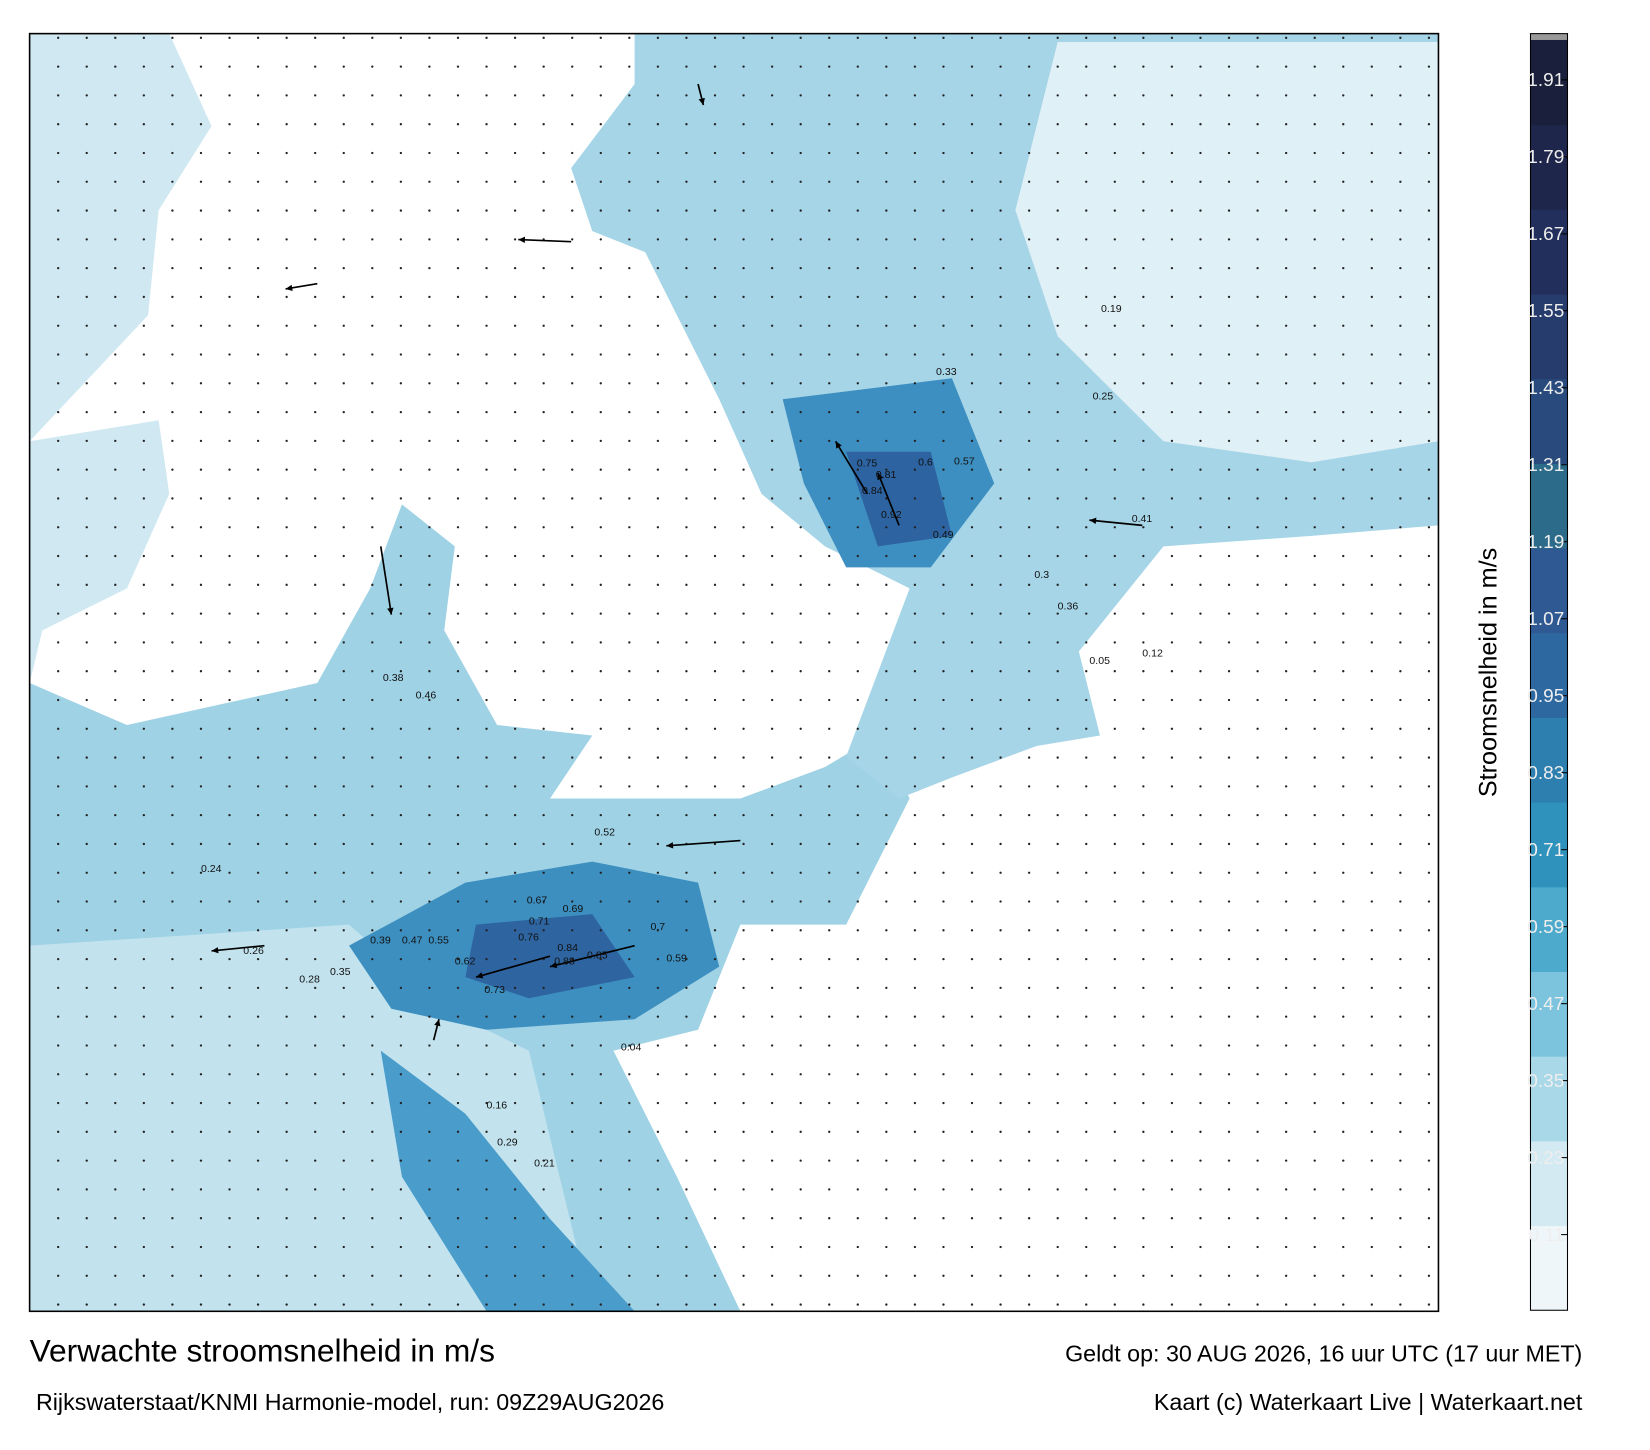 Image resolution: width=1650 pixels, height=1450 pixels. What do you see at coordinates (1111, 309) in the screenshot?
I see `speed-label: 0.19` at bounding box center [1111, 309].